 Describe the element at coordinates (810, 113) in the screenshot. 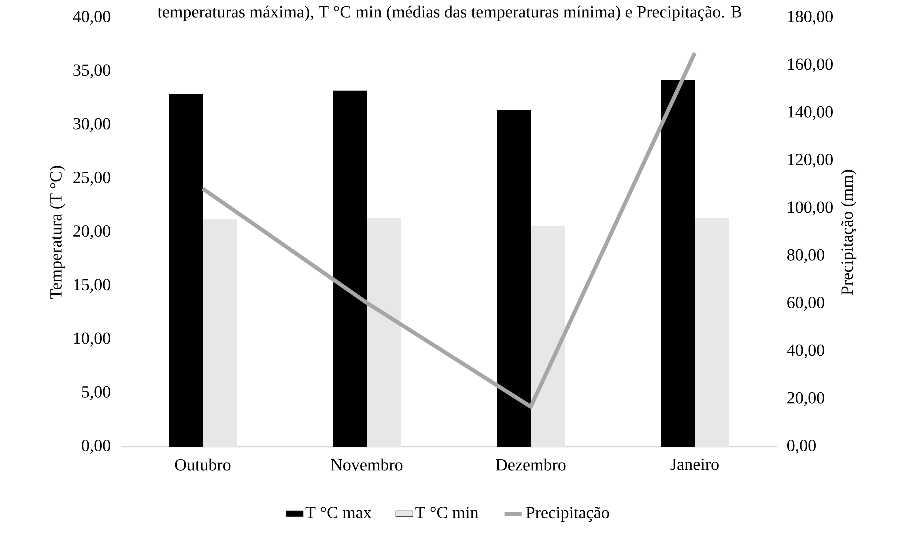

I see `y2-tick-label: 140,00` at that location.